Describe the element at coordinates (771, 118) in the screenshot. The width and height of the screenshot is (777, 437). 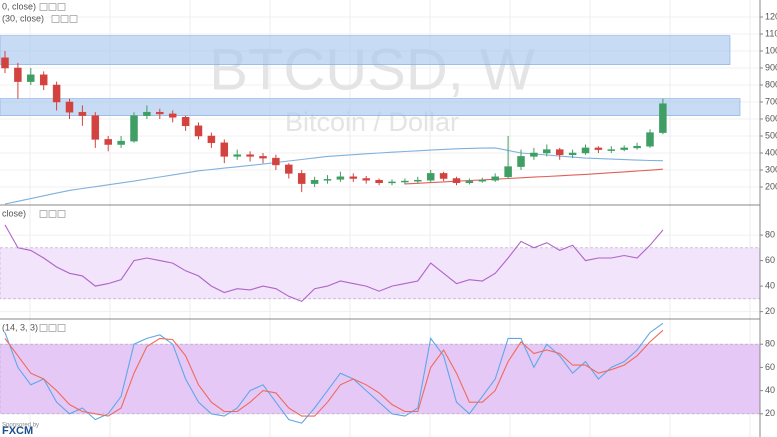
I see `y-tick-label: 600` at that location.